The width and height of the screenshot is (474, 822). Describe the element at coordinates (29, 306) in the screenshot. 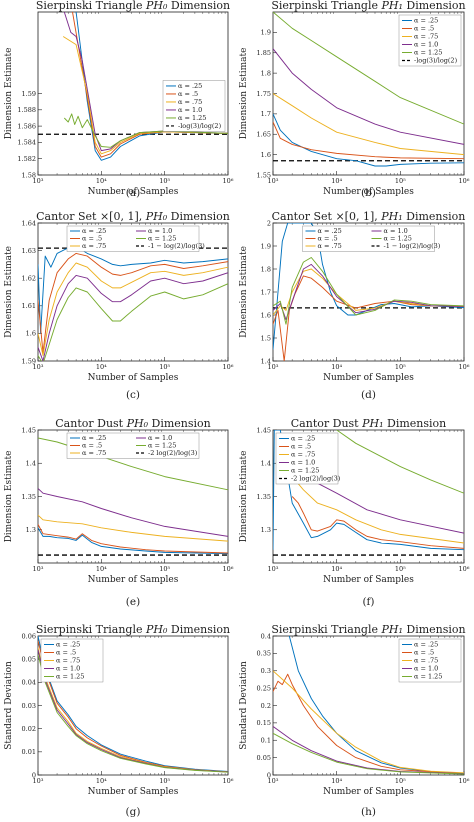

I see `y-tick-label: 1.61` at that location.